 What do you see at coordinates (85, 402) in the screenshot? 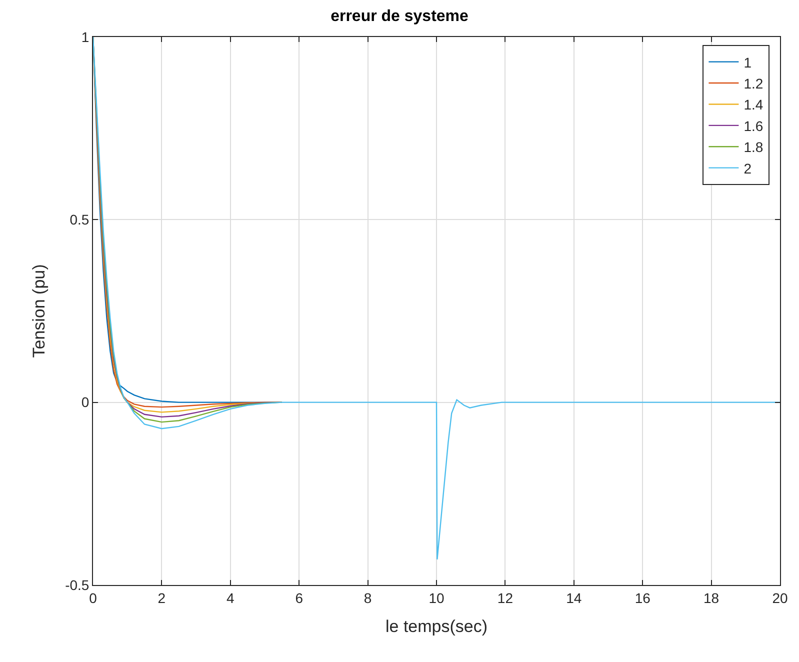
I see `y-tick-label: 0` at bounding box center [85, 402].